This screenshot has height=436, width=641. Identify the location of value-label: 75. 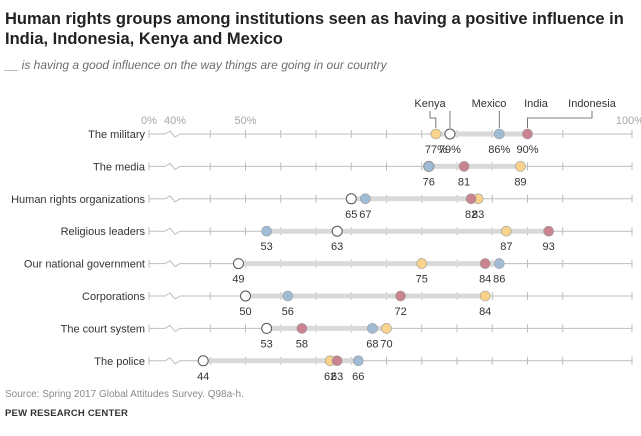
(422, 280).